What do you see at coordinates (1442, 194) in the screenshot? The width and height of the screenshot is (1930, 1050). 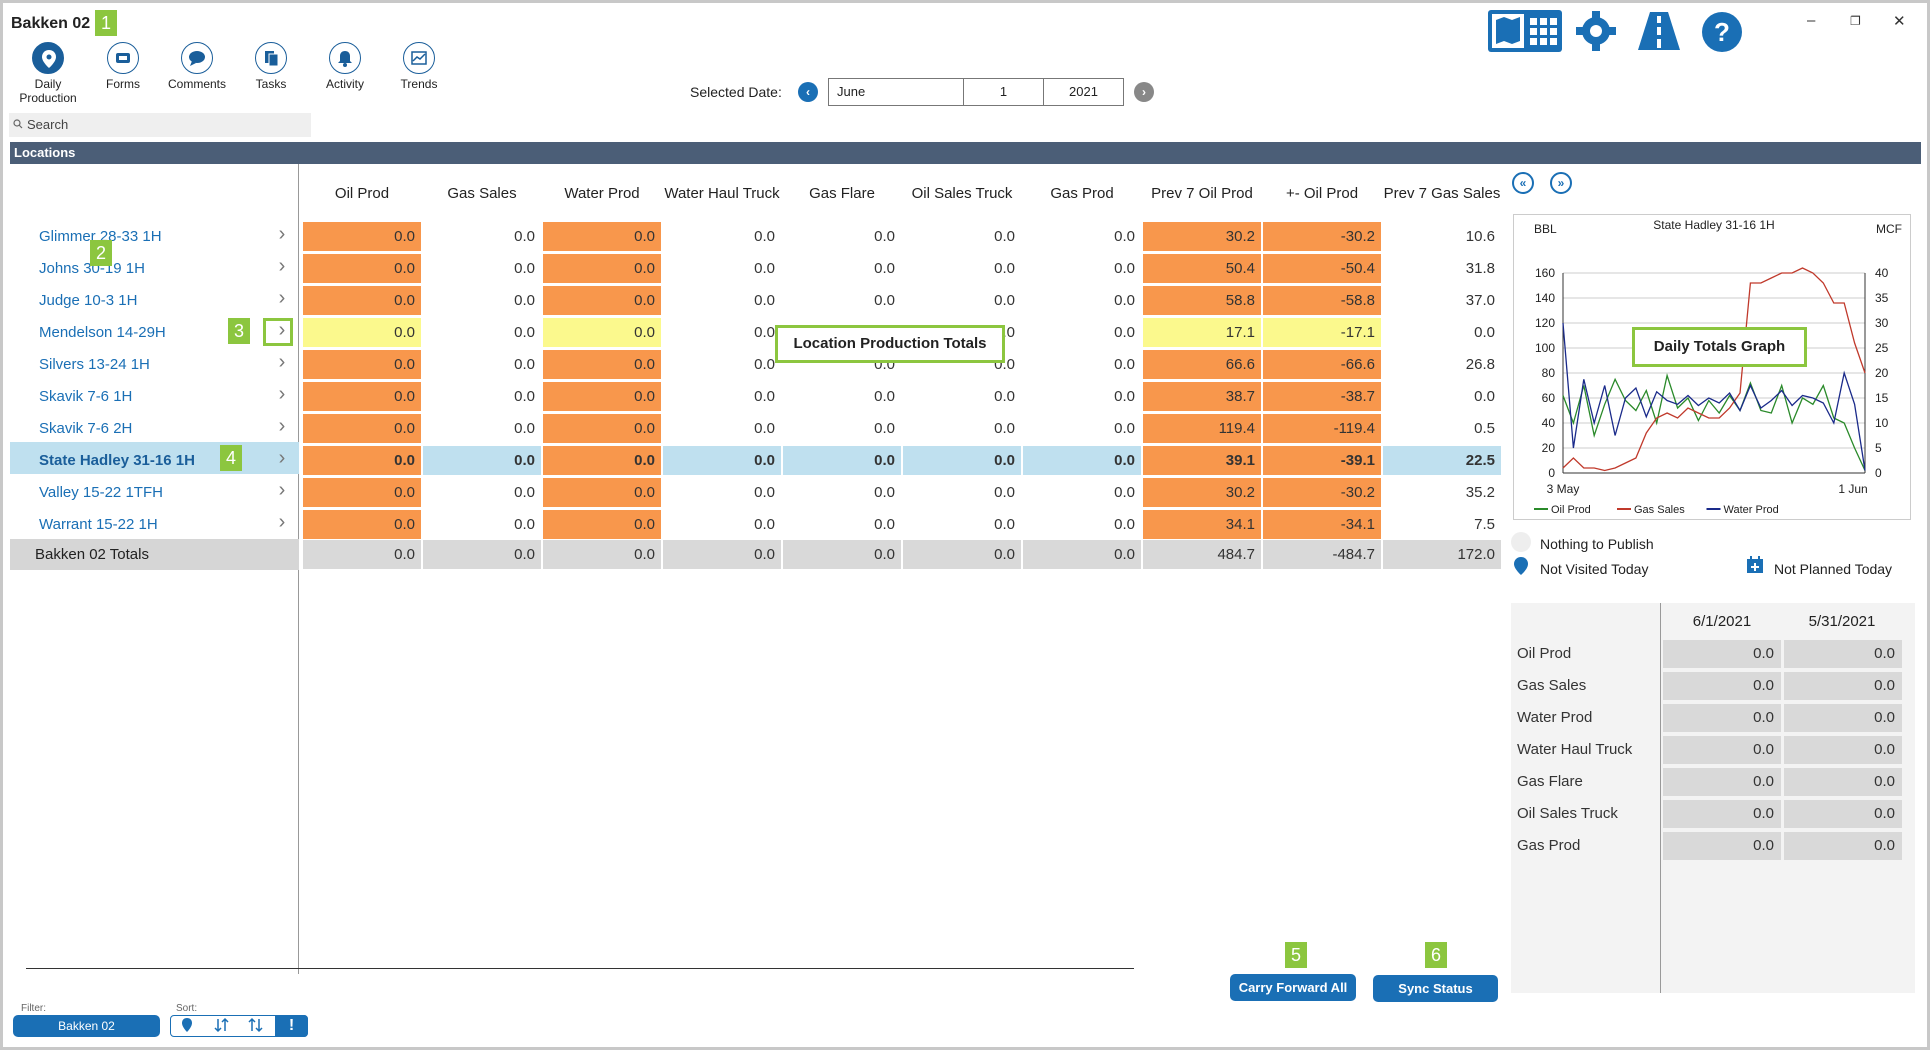 I see `column-header: Prev 7 Gas Sales` at bounding box center [1442, 194].